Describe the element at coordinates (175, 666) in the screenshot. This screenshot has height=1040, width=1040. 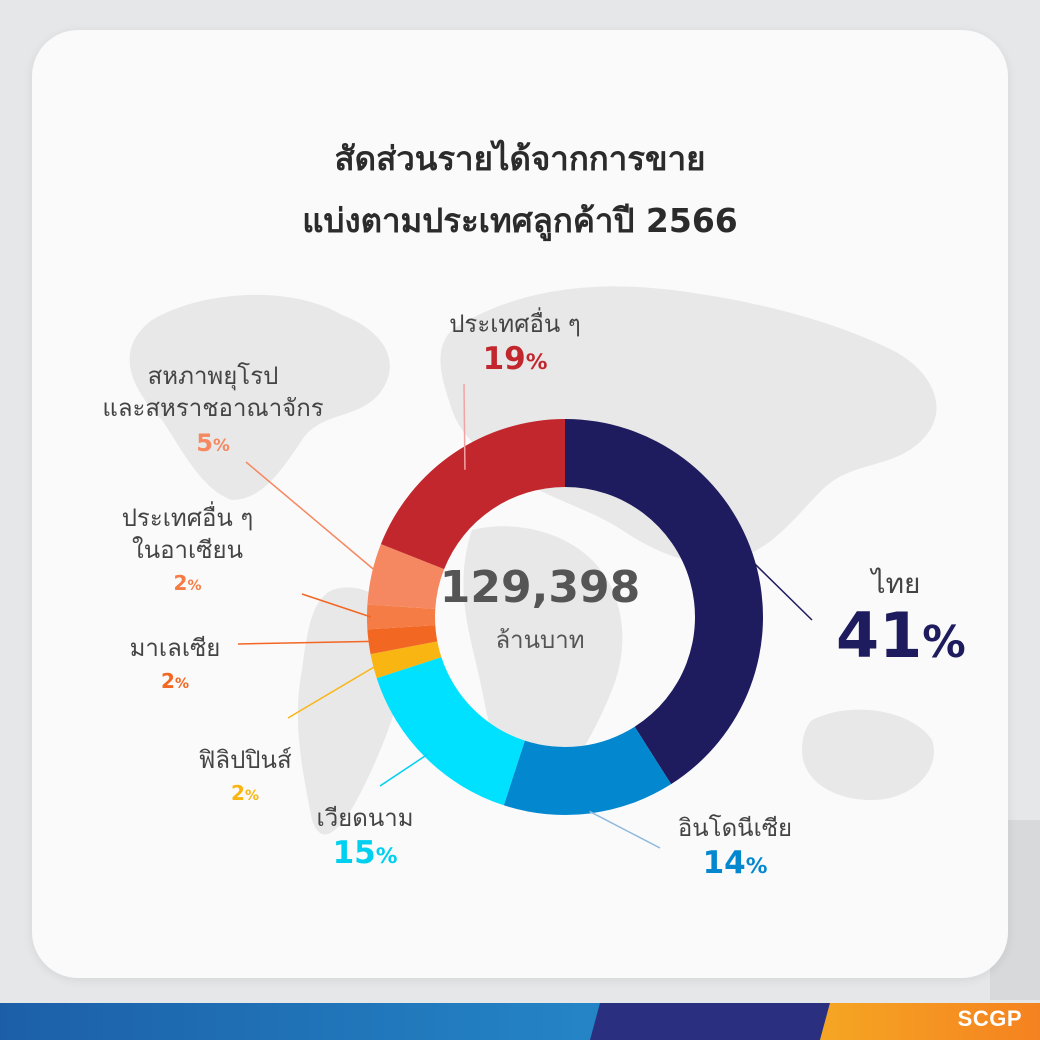
I see `label-malaysia: มาเลเซีย 2%` at that location.